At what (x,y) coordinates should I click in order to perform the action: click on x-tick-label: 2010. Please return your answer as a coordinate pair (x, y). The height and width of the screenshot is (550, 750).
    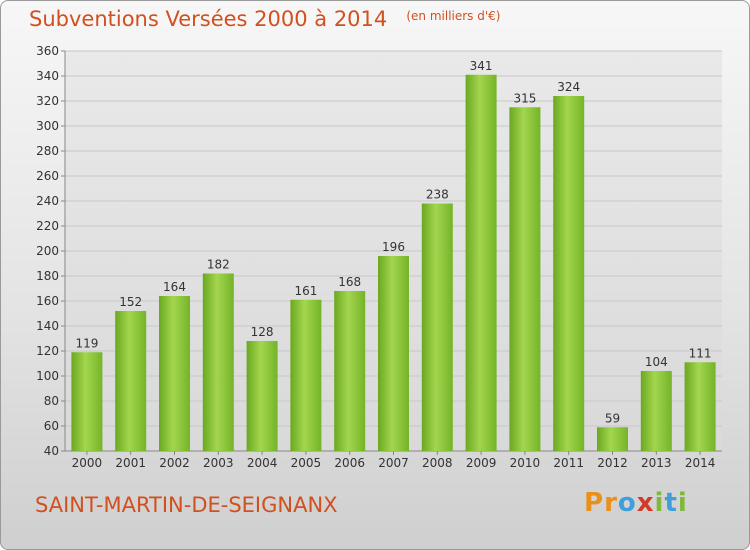
    Looking at the image, I should click on (525, 463).